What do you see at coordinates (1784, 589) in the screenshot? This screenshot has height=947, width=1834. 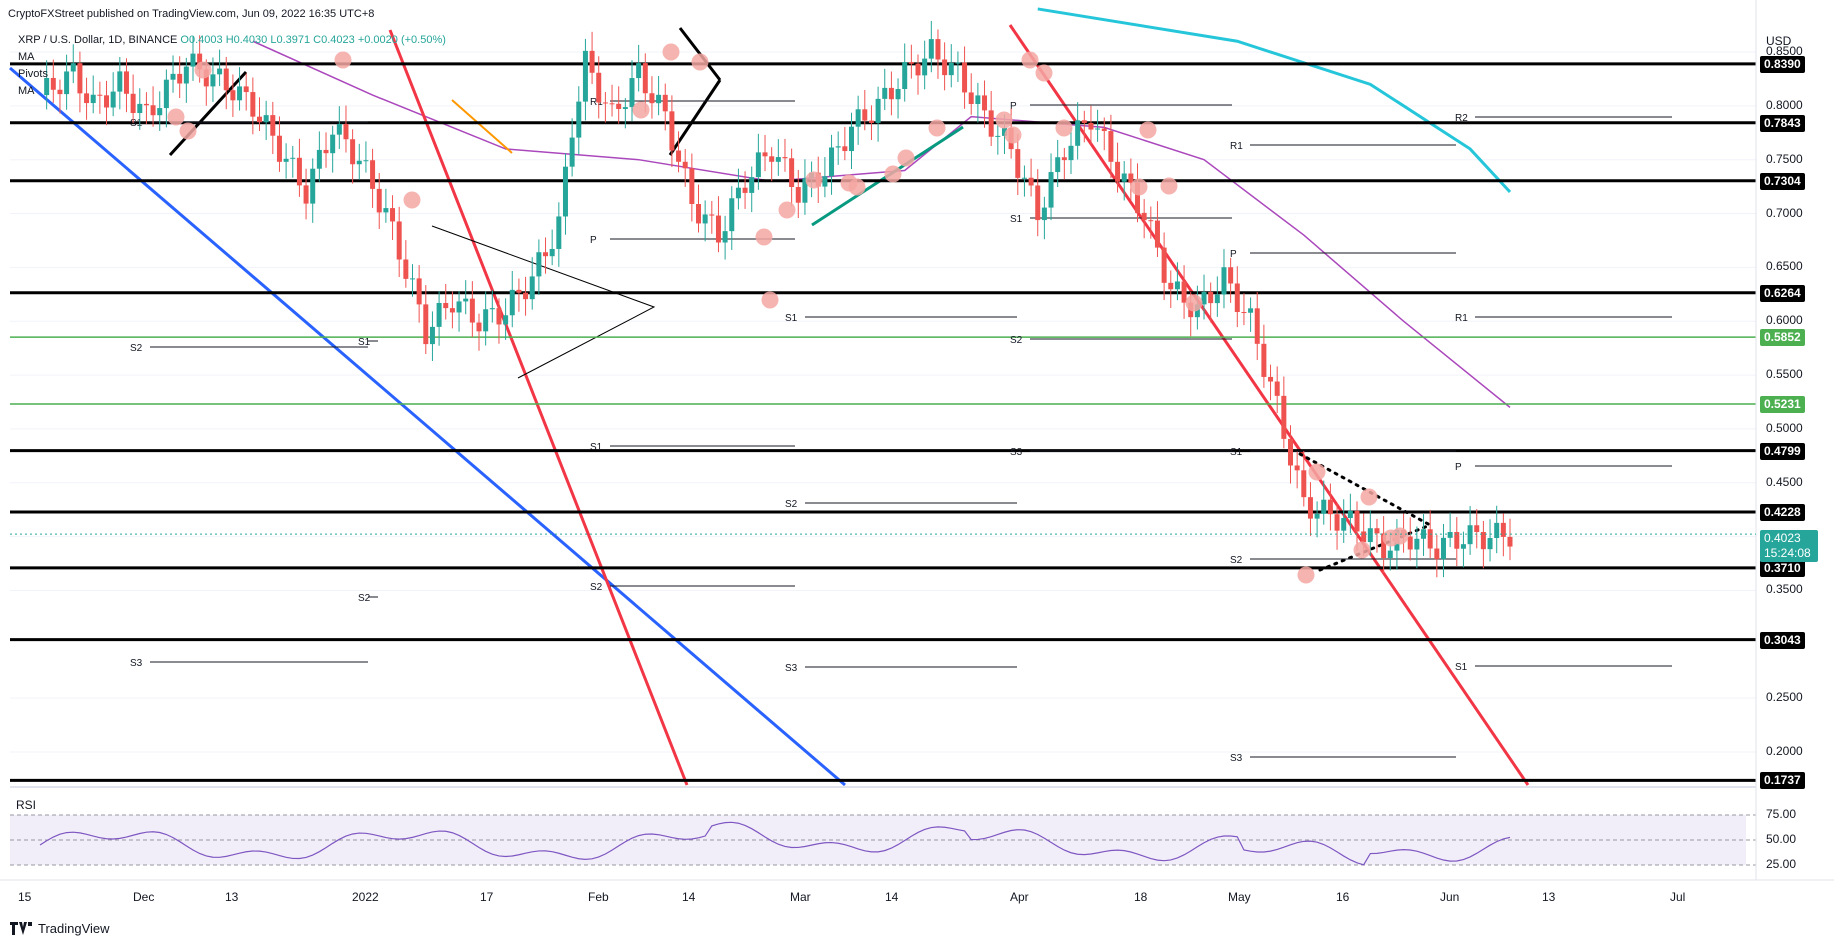 I see `y-tick-label: 0.3500` at bounding box center [1784, 589].